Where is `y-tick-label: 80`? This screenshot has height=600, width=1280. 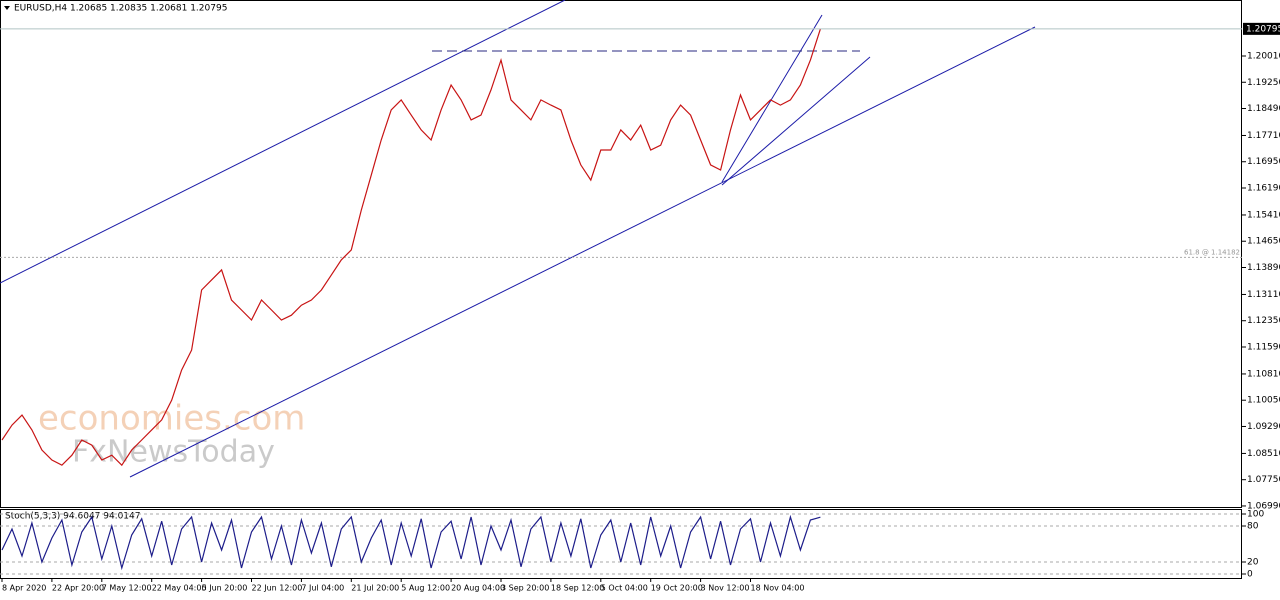
y-tick-label: 80 is located at coordinates (1253, 527).